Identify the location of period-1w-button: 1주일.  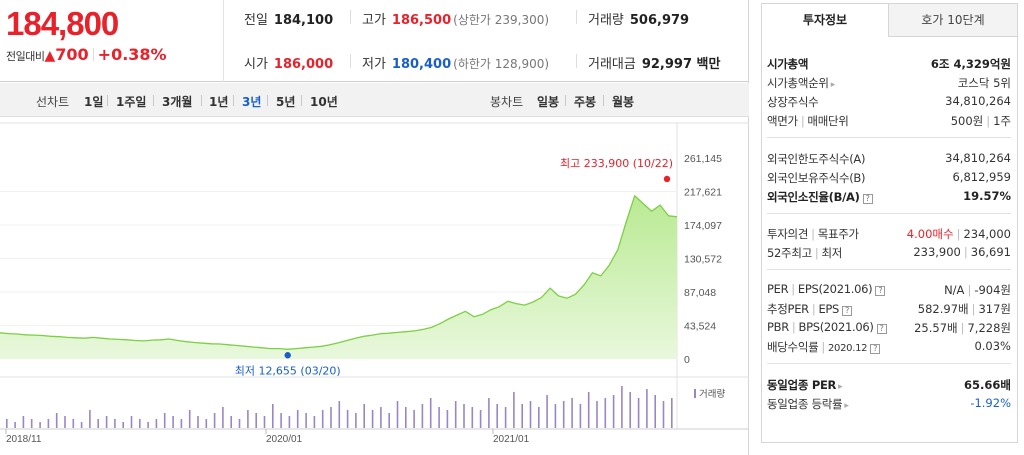
(131, 102).